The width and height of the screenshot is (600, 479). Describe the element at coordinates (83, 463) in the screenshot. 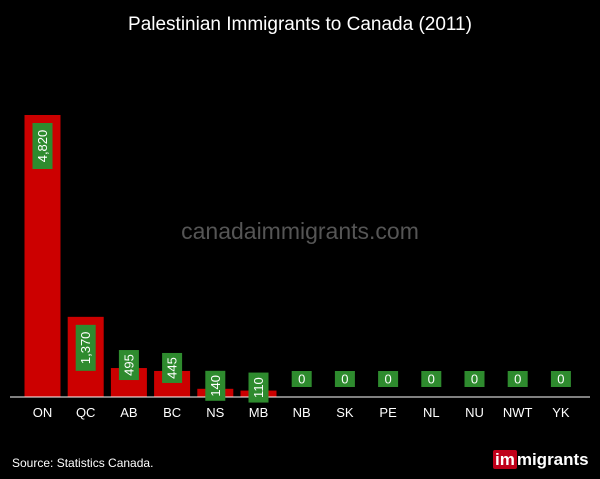

I see `source-note: Source: Statistics Canada.` at that location.